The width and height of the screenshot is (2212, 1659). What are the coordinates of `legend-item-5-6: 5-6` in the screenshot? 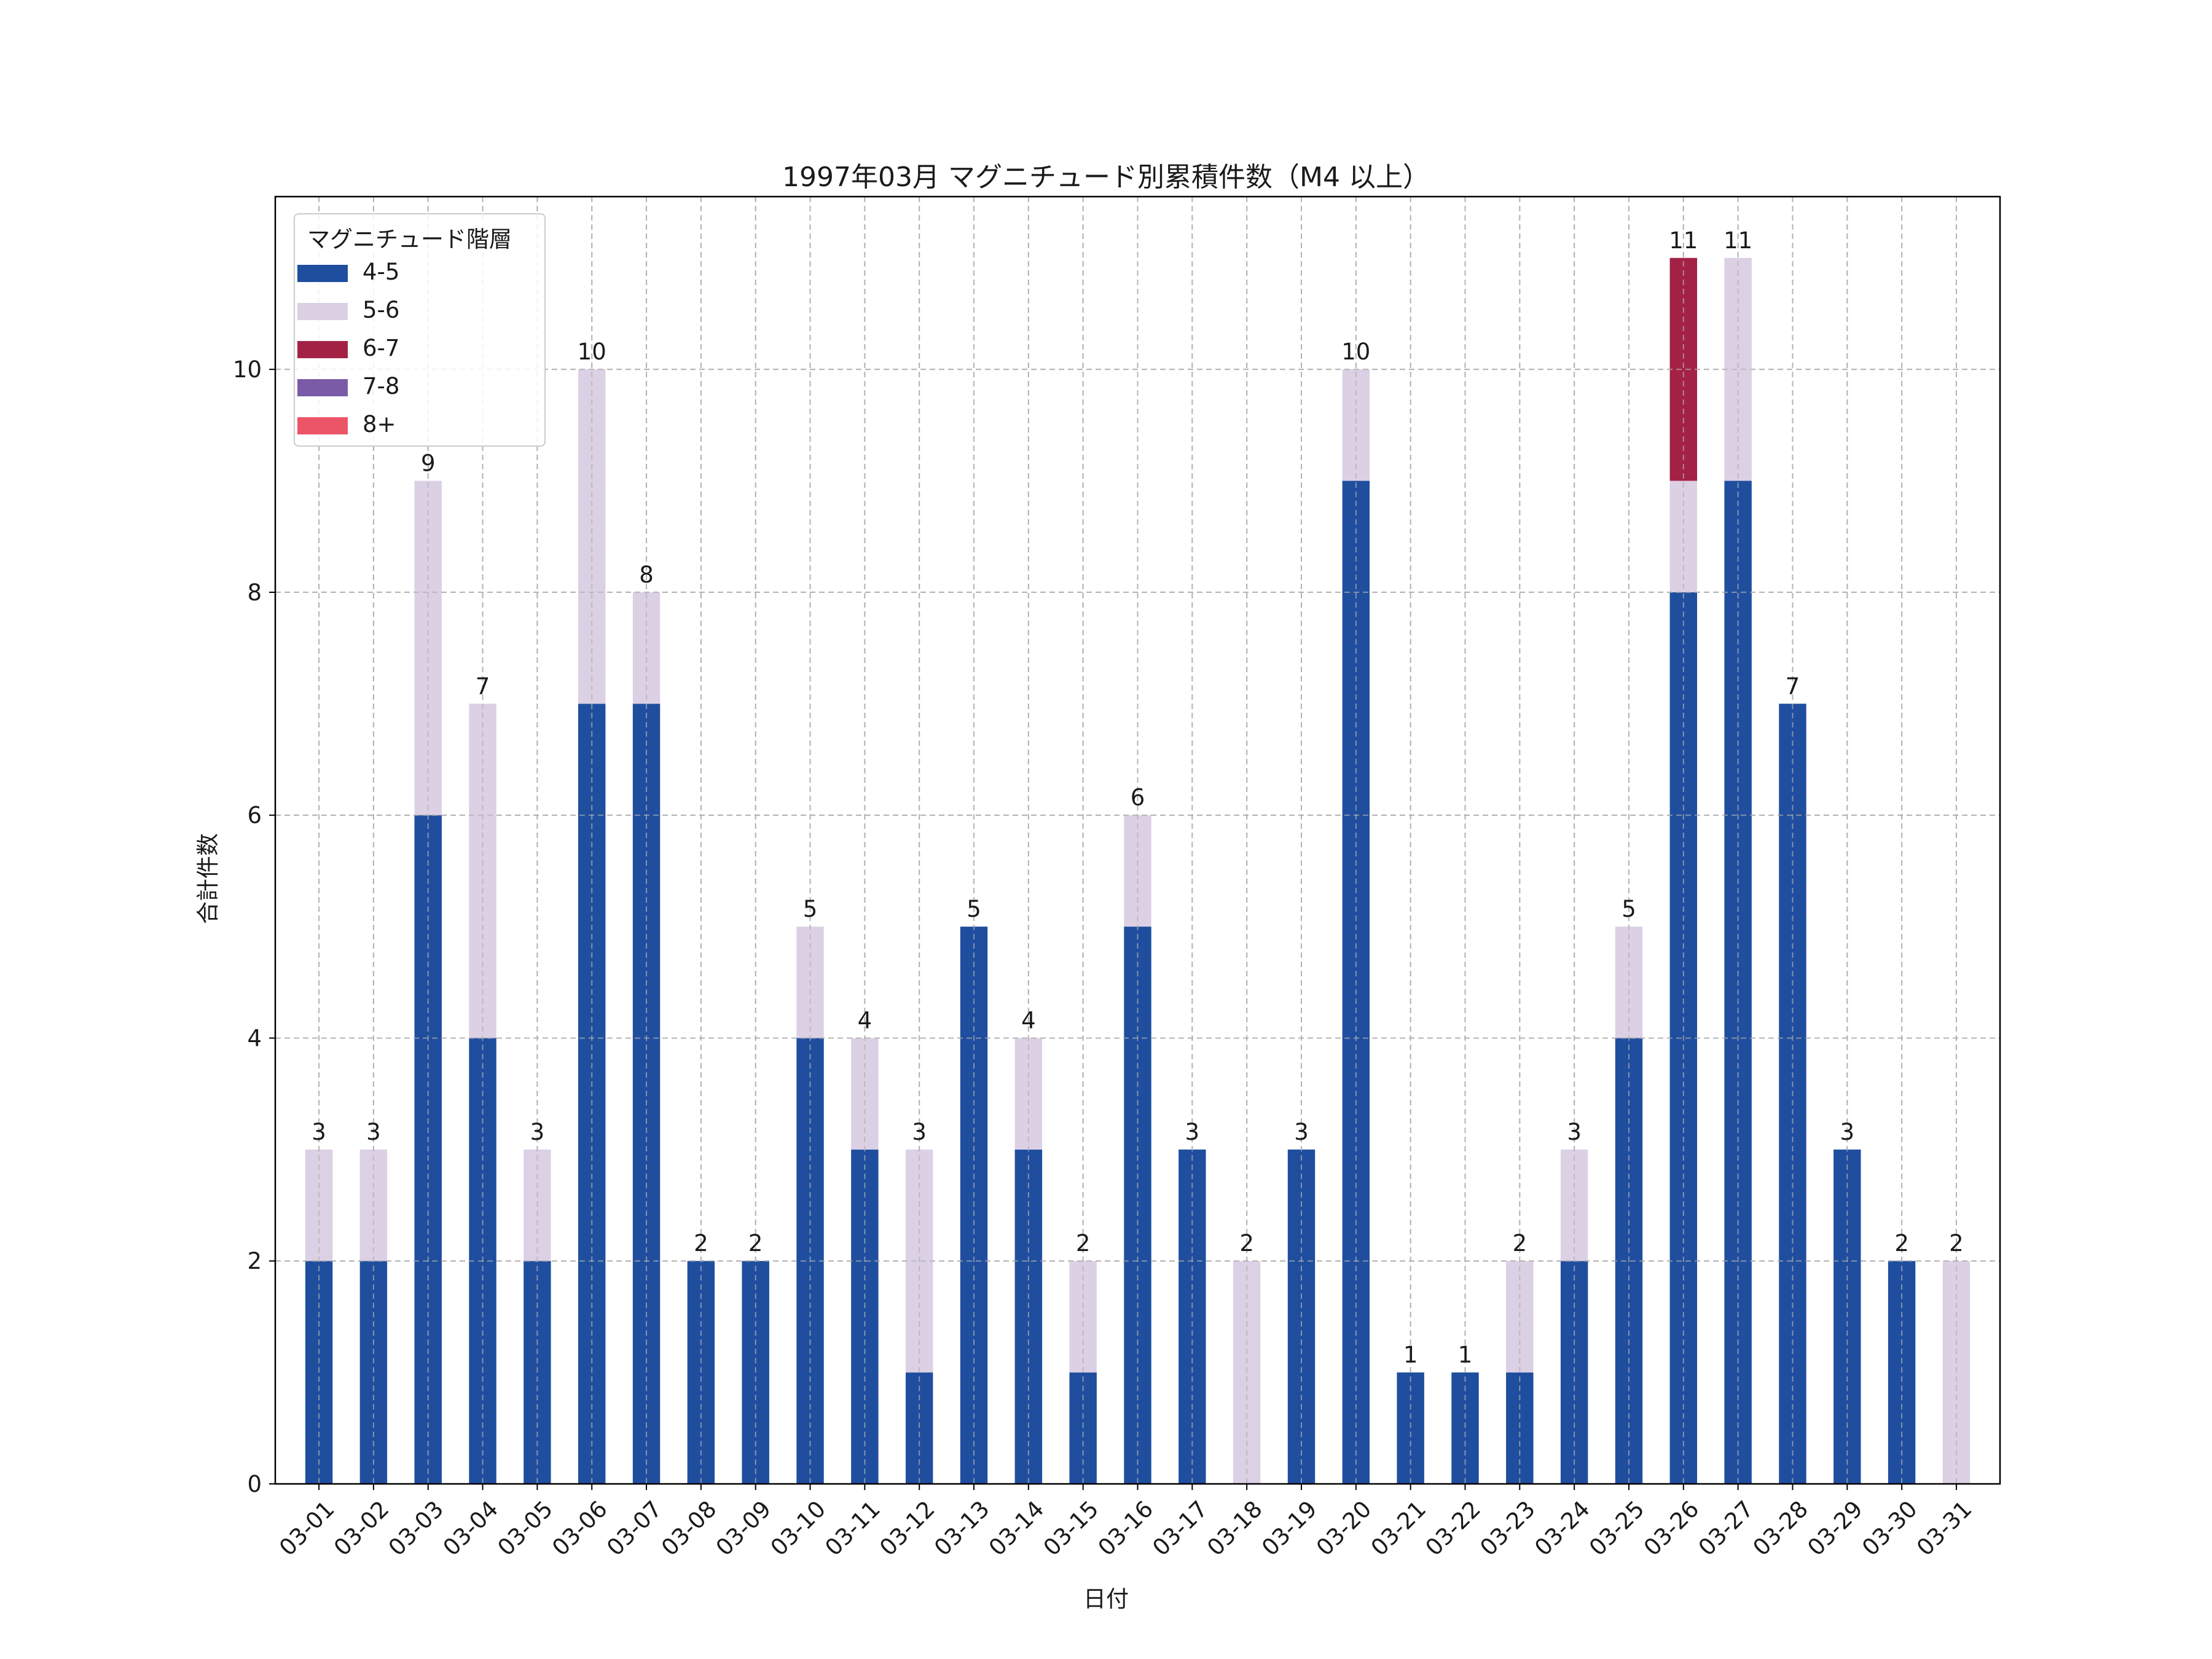 It's located at (348, 310).